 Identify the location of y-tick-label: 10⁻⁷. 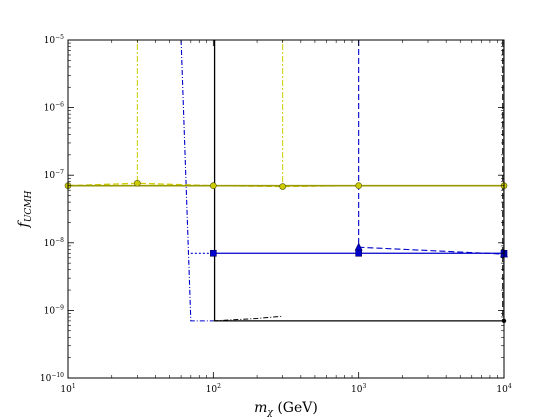
(54, 175).